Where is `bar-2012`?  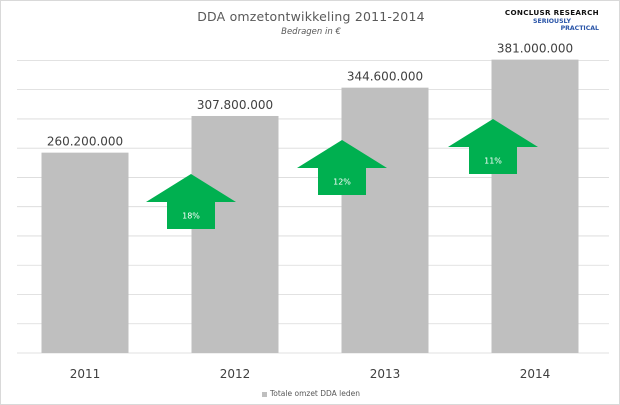 bar-2012 is located at coordinates (235, 234).